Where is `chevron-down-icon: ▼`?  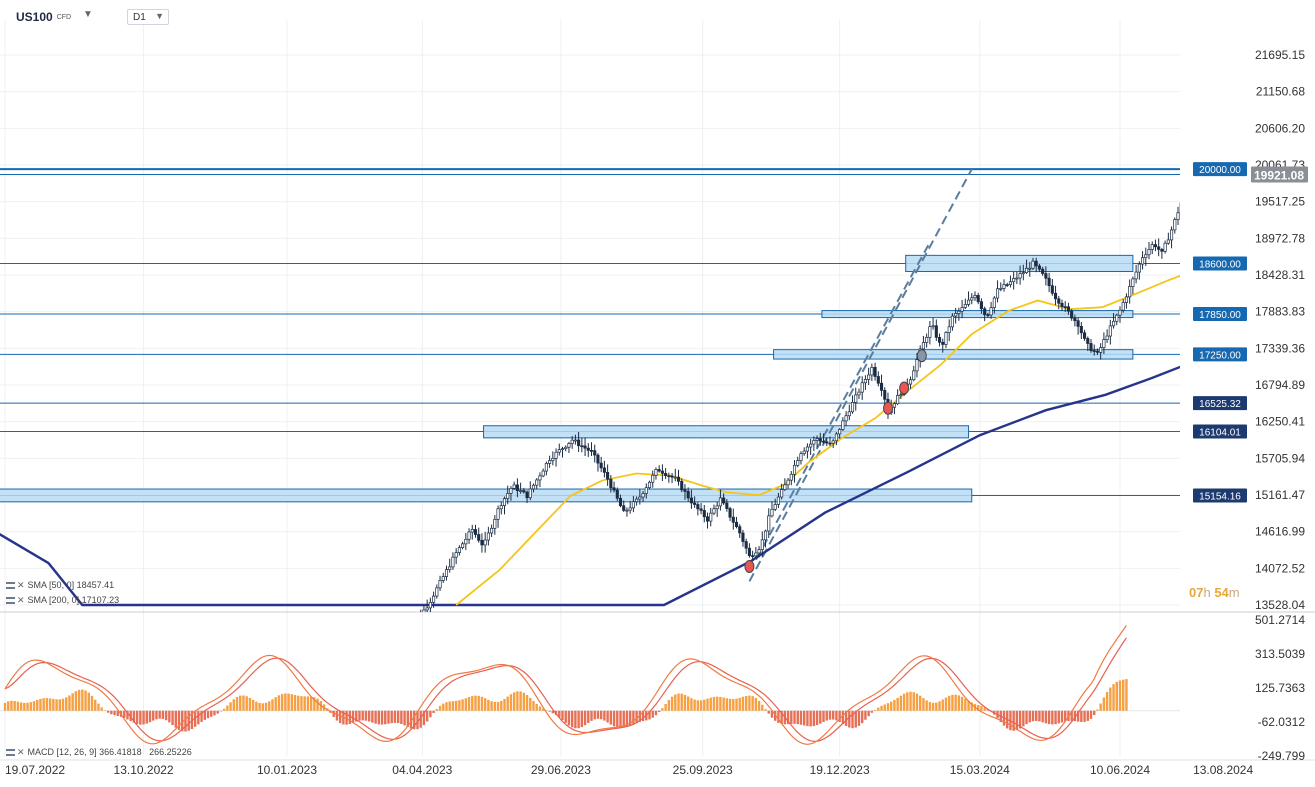 chevron-down-icon: ▼ is located at coordinates (88, 14).